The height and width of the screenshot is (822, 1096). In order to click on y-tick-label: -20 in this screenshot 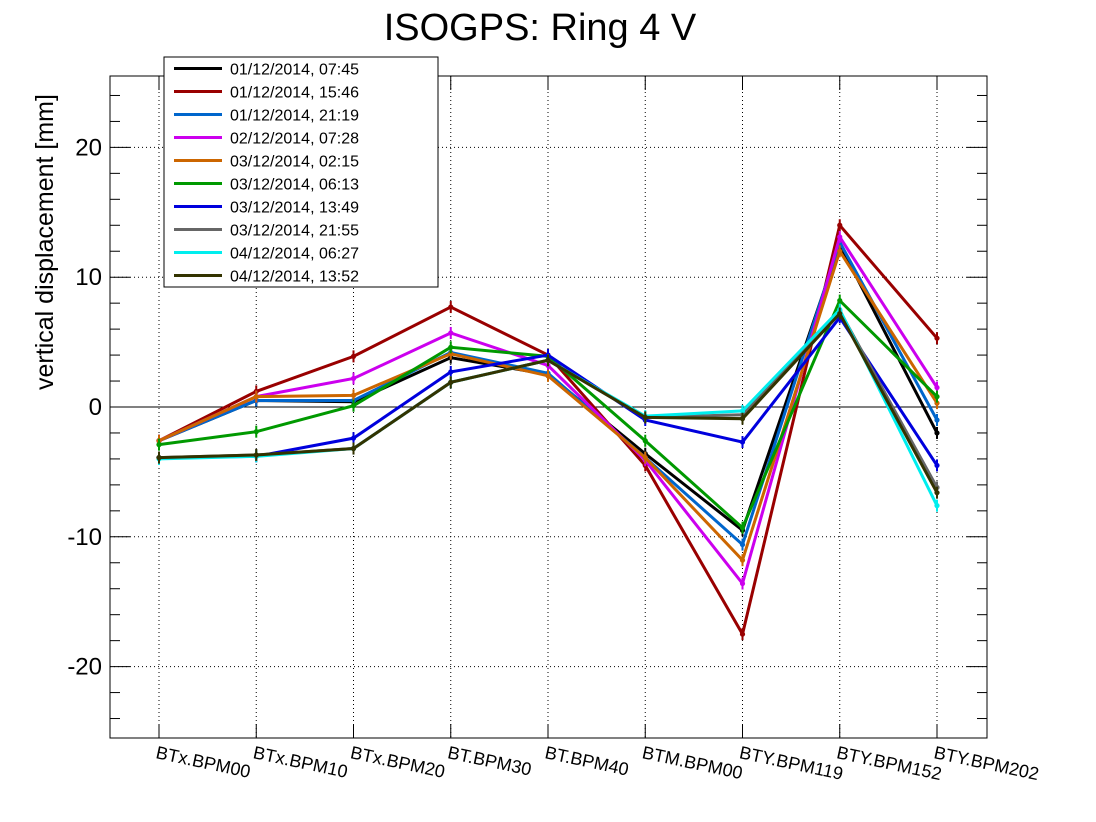, I will do `click(84, 667)`.